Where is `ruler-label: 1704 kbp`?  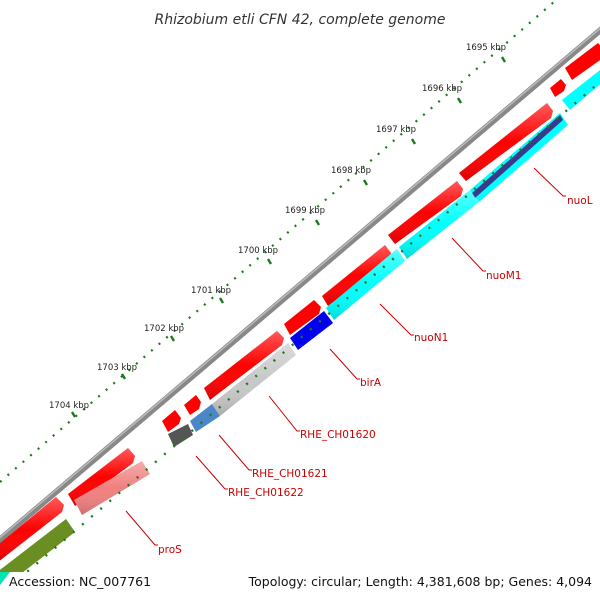
ruler-label: 1704 kbp is located at coordinates (69, 406).